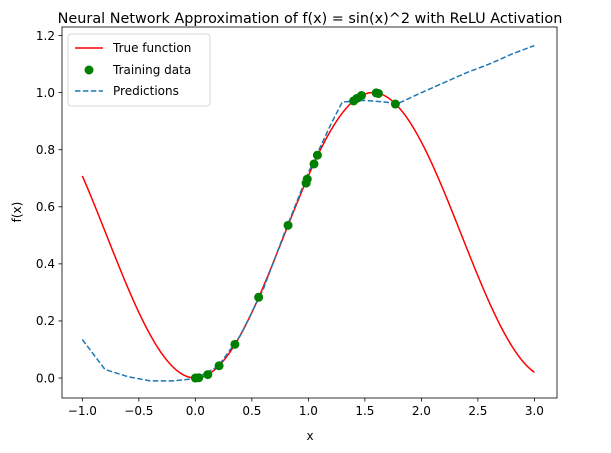  I want to click on x-axis-label: x, so click(309, 436).